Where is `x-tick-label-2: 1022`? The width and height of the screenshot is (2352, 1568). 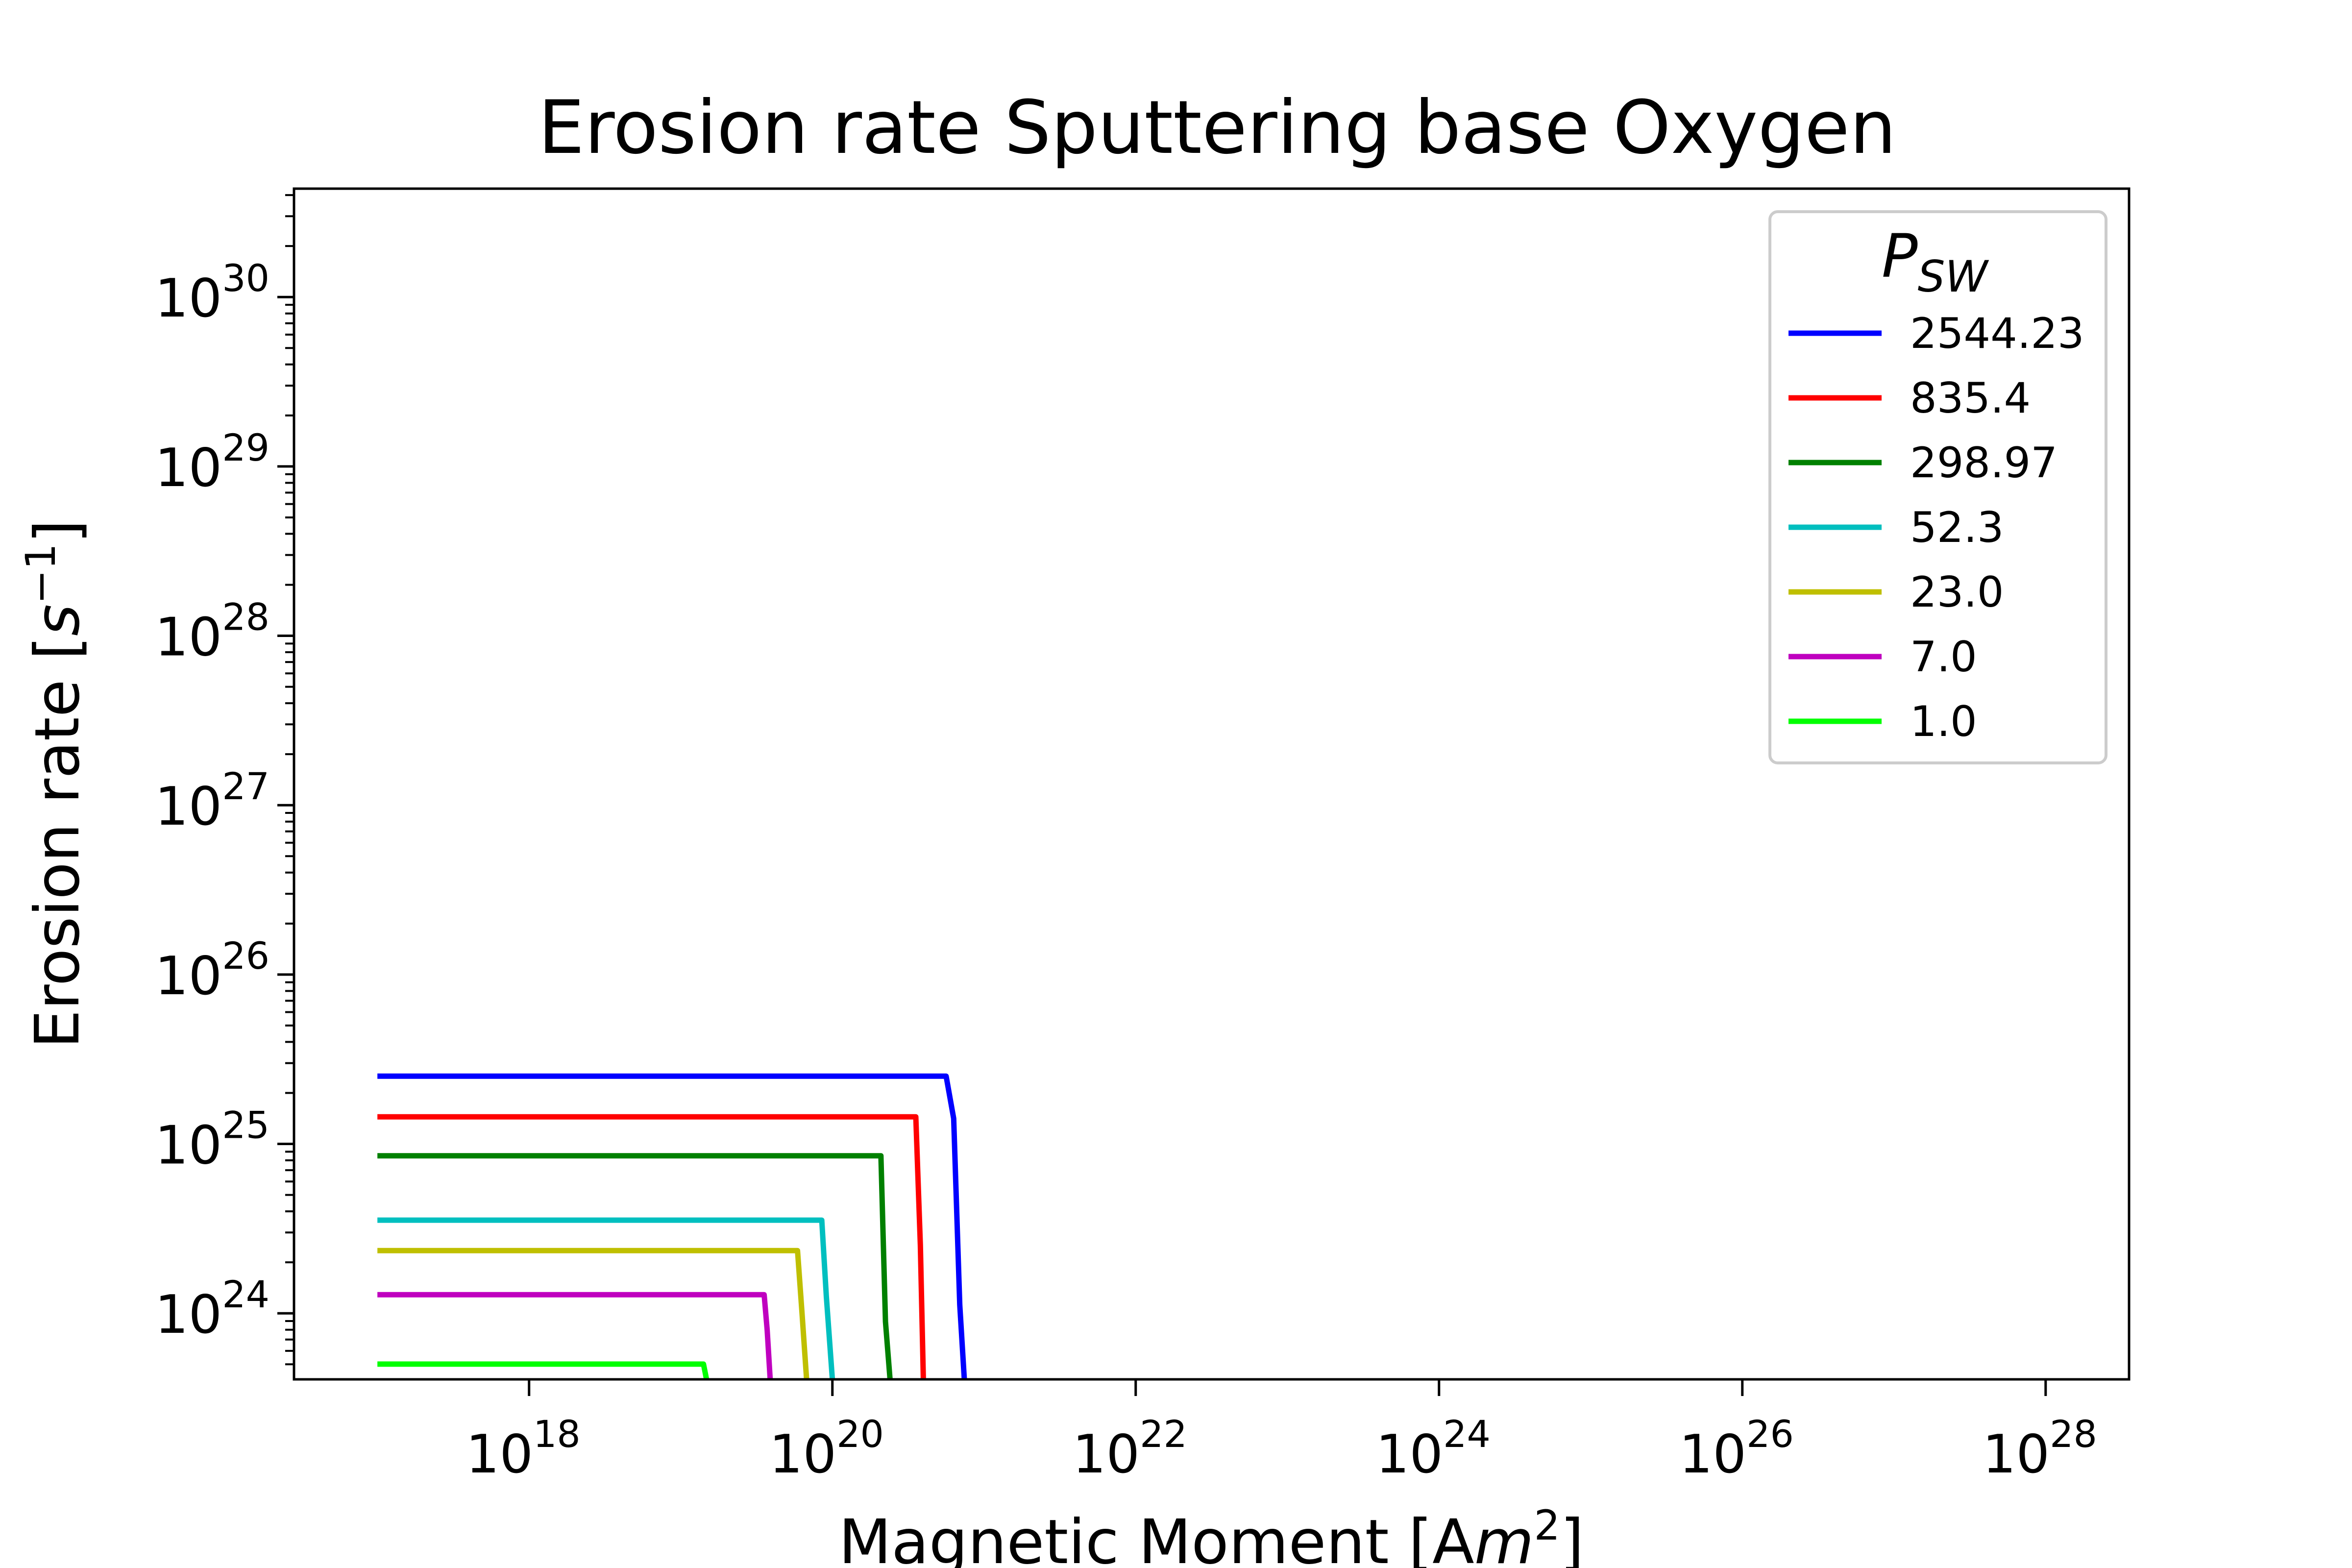
x-tick-label-2: 1022 is located at coordinates (1130, 1448).